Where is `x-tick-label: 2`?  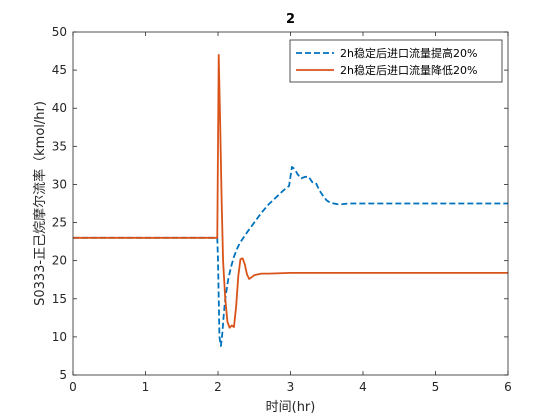
x-tick-label: 2 is located at coordinates (218, 387).